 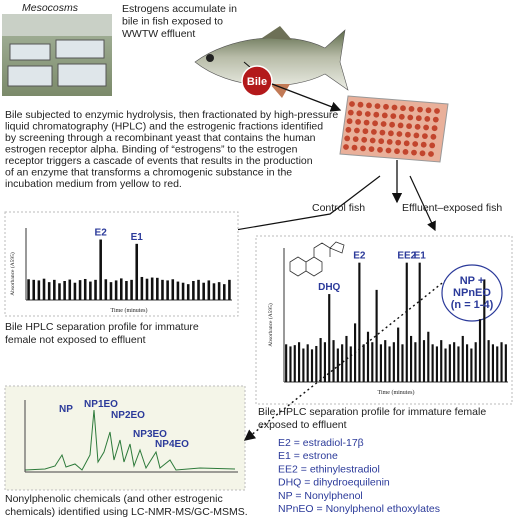 What do you see at coordinates (406, 256) in the screenshot?
I see `peak-label: EE2` at bounding box center [406, 256].